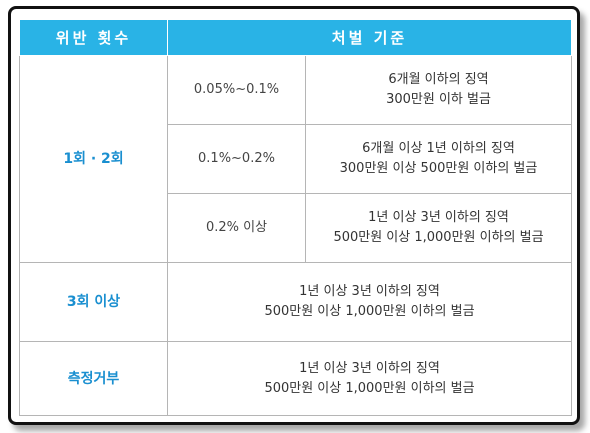  I want to click on penalty-fine: 300만원 이하 벌금, so click(438, 99).